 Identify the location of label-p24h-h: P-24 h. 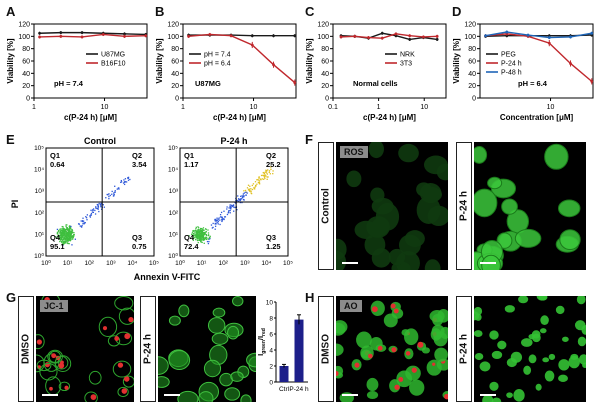
(464, 349).